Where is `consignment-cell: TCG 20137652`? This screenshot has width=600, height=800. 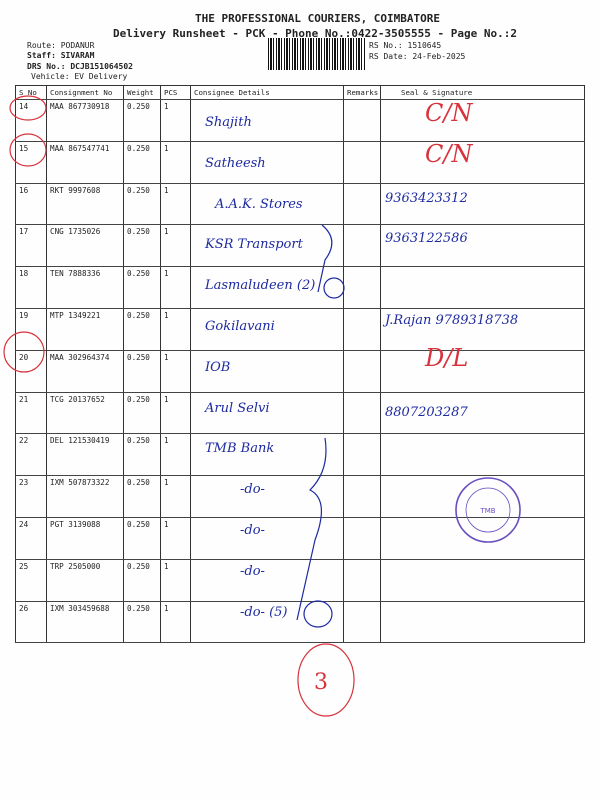
consignment-cell: TCG 20137652 is located at coordinates (85, 413).